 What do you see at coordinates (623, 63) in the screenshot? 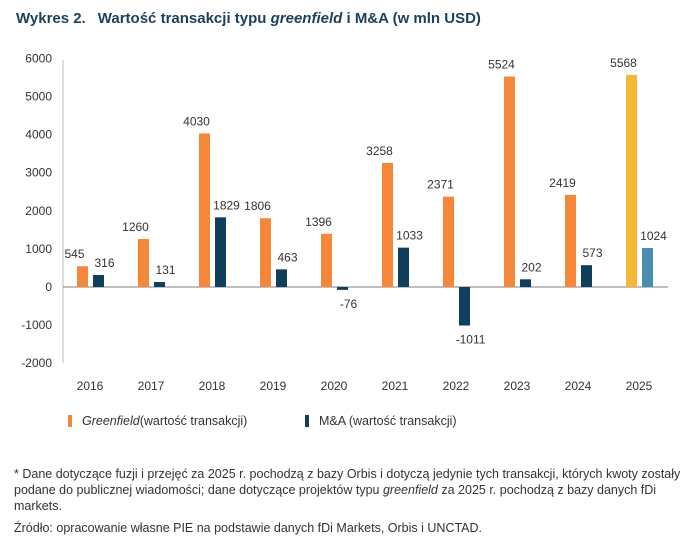
I see `data-label-greenfield: 5568` at bounding box center [623, 63].